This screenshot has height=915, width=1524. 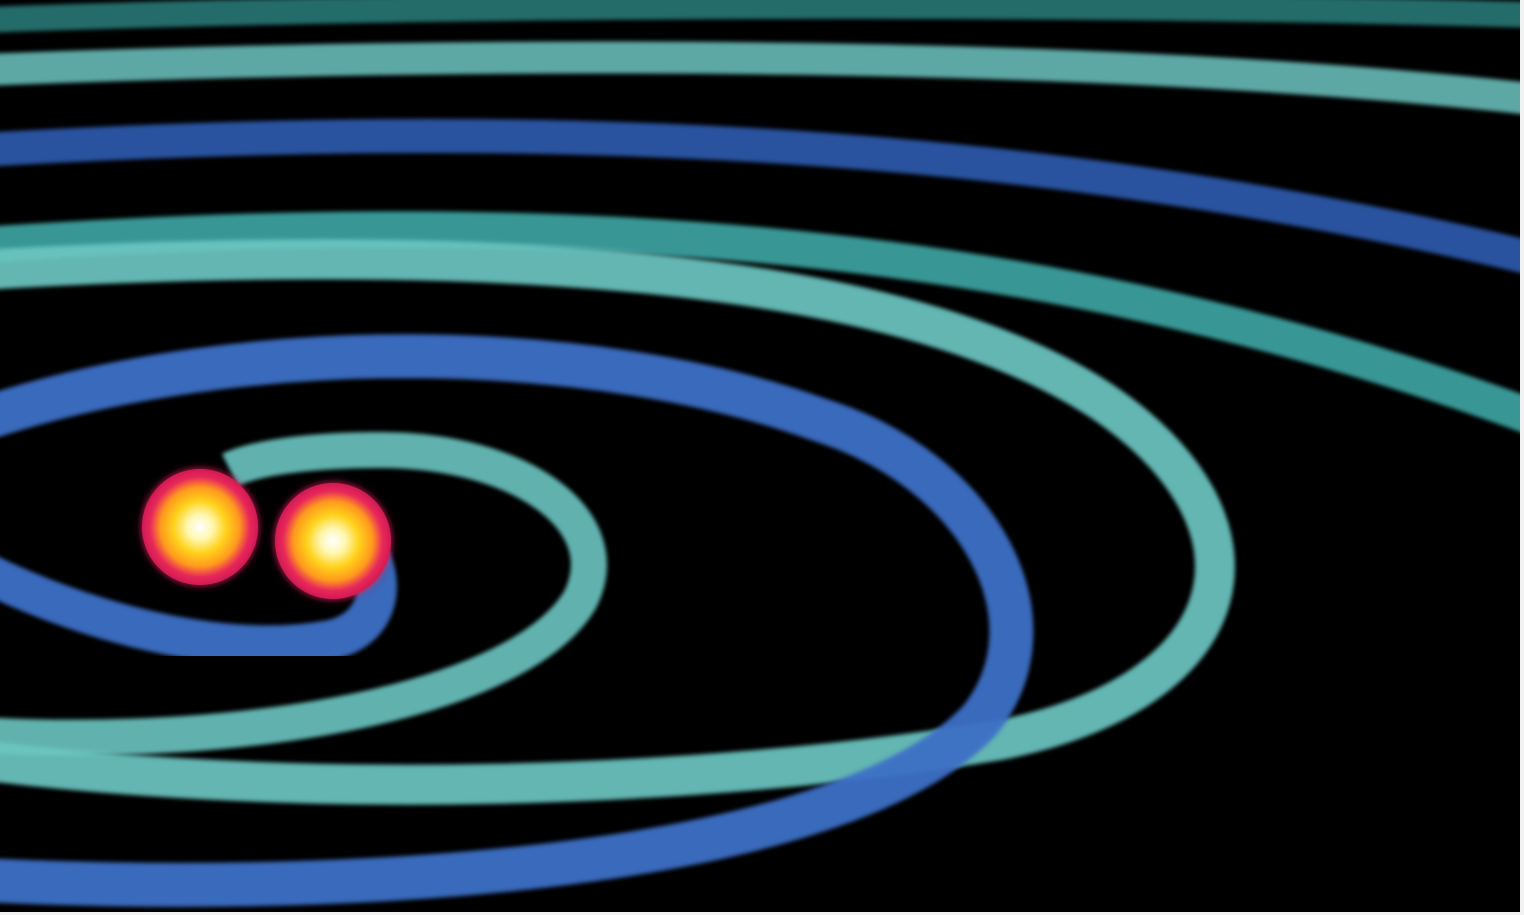 What do you see at coordinates (198, 597) in the screenshot?
I see `inner-blue-loop` at bounding box center [198, 597].